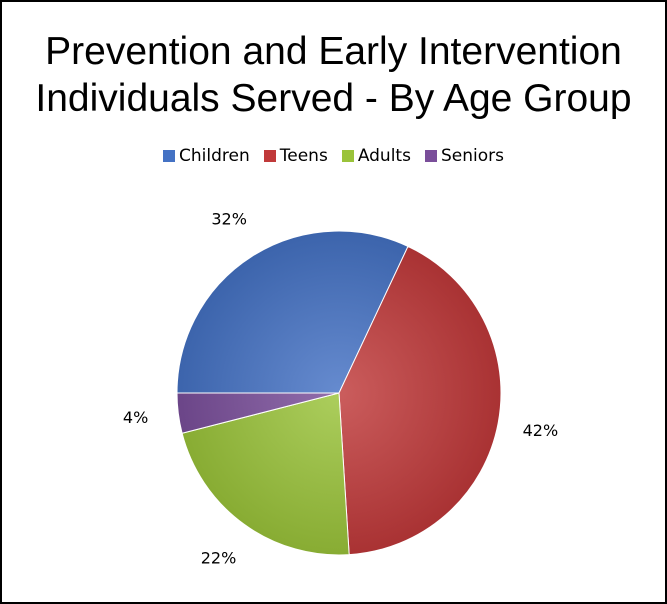  Describe the element at coordinates (229, 218) in the screenshot. I see `data-label-children: 32%` at that location.